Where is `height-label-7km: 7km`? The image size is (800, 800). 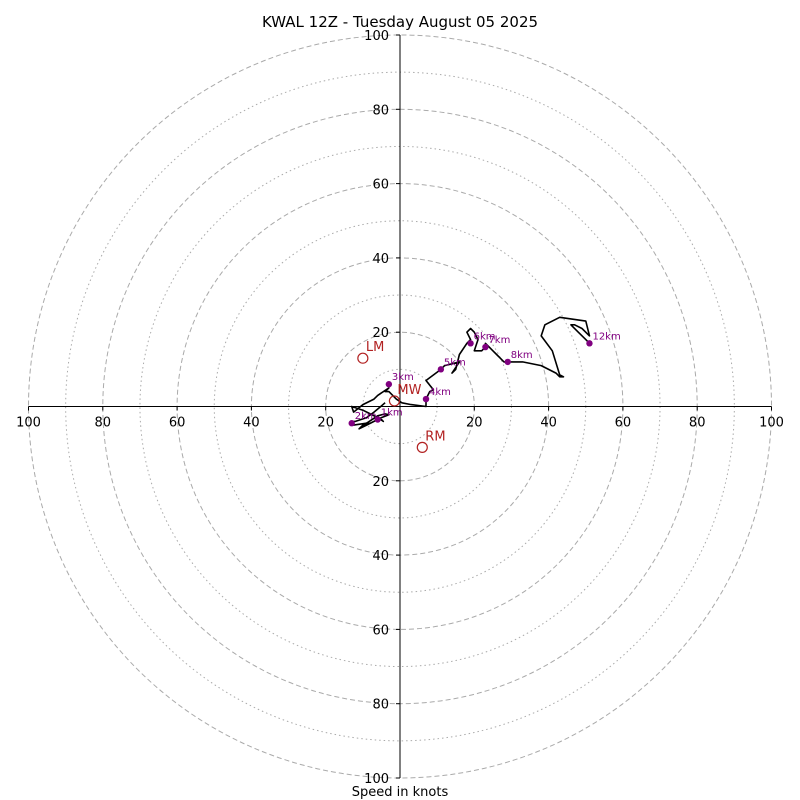
height-label-7km: 7km is located at coordinates (499, 340).